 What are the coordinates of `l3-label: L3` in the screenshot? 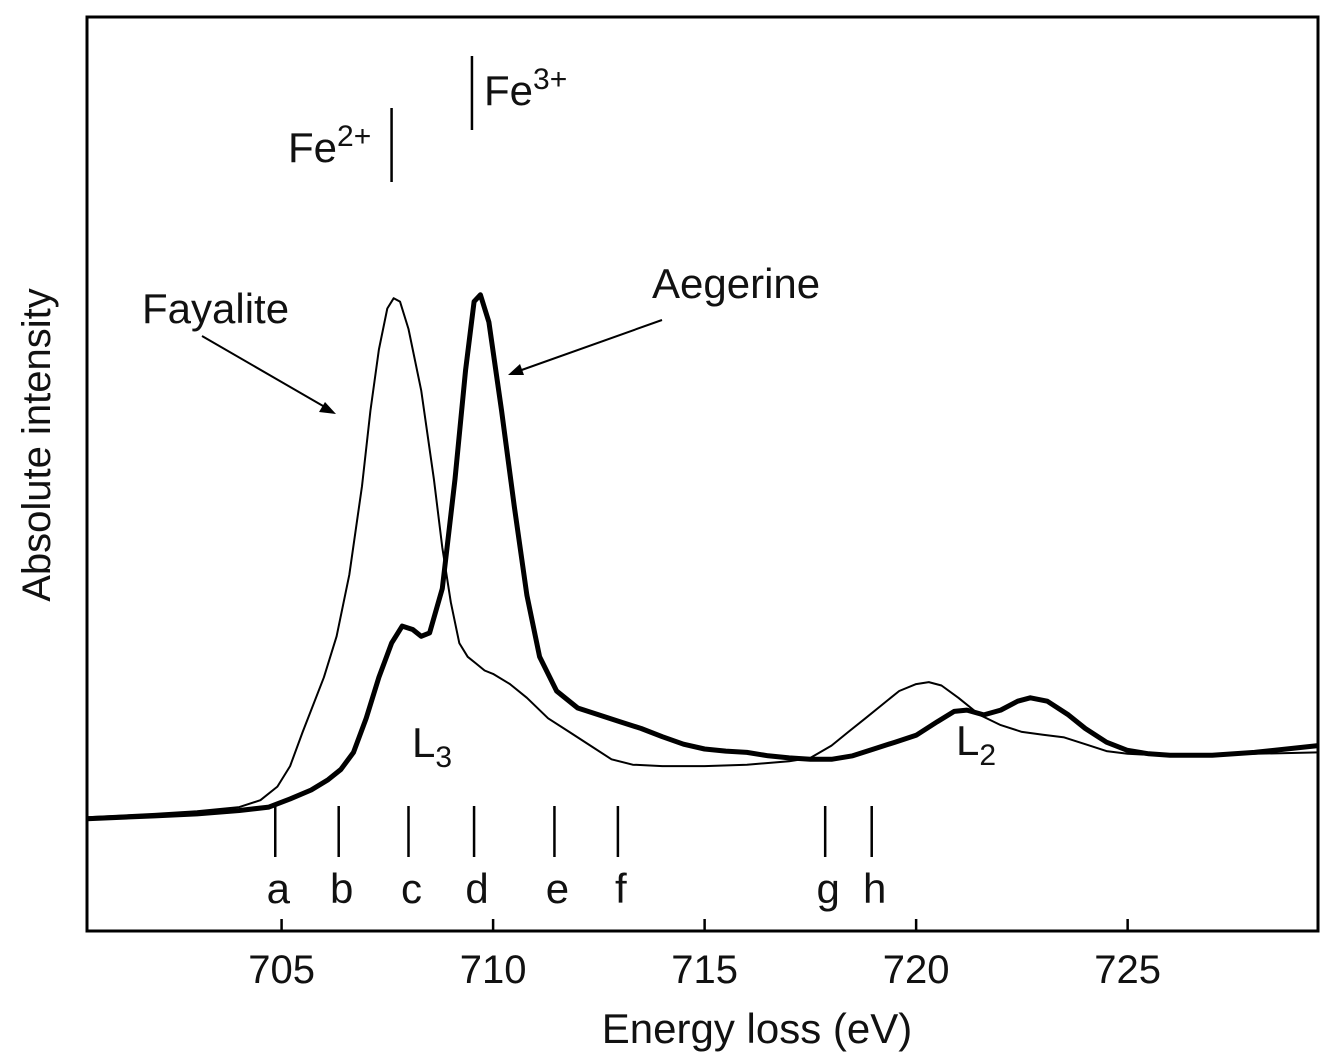 It's located at (432, 746).